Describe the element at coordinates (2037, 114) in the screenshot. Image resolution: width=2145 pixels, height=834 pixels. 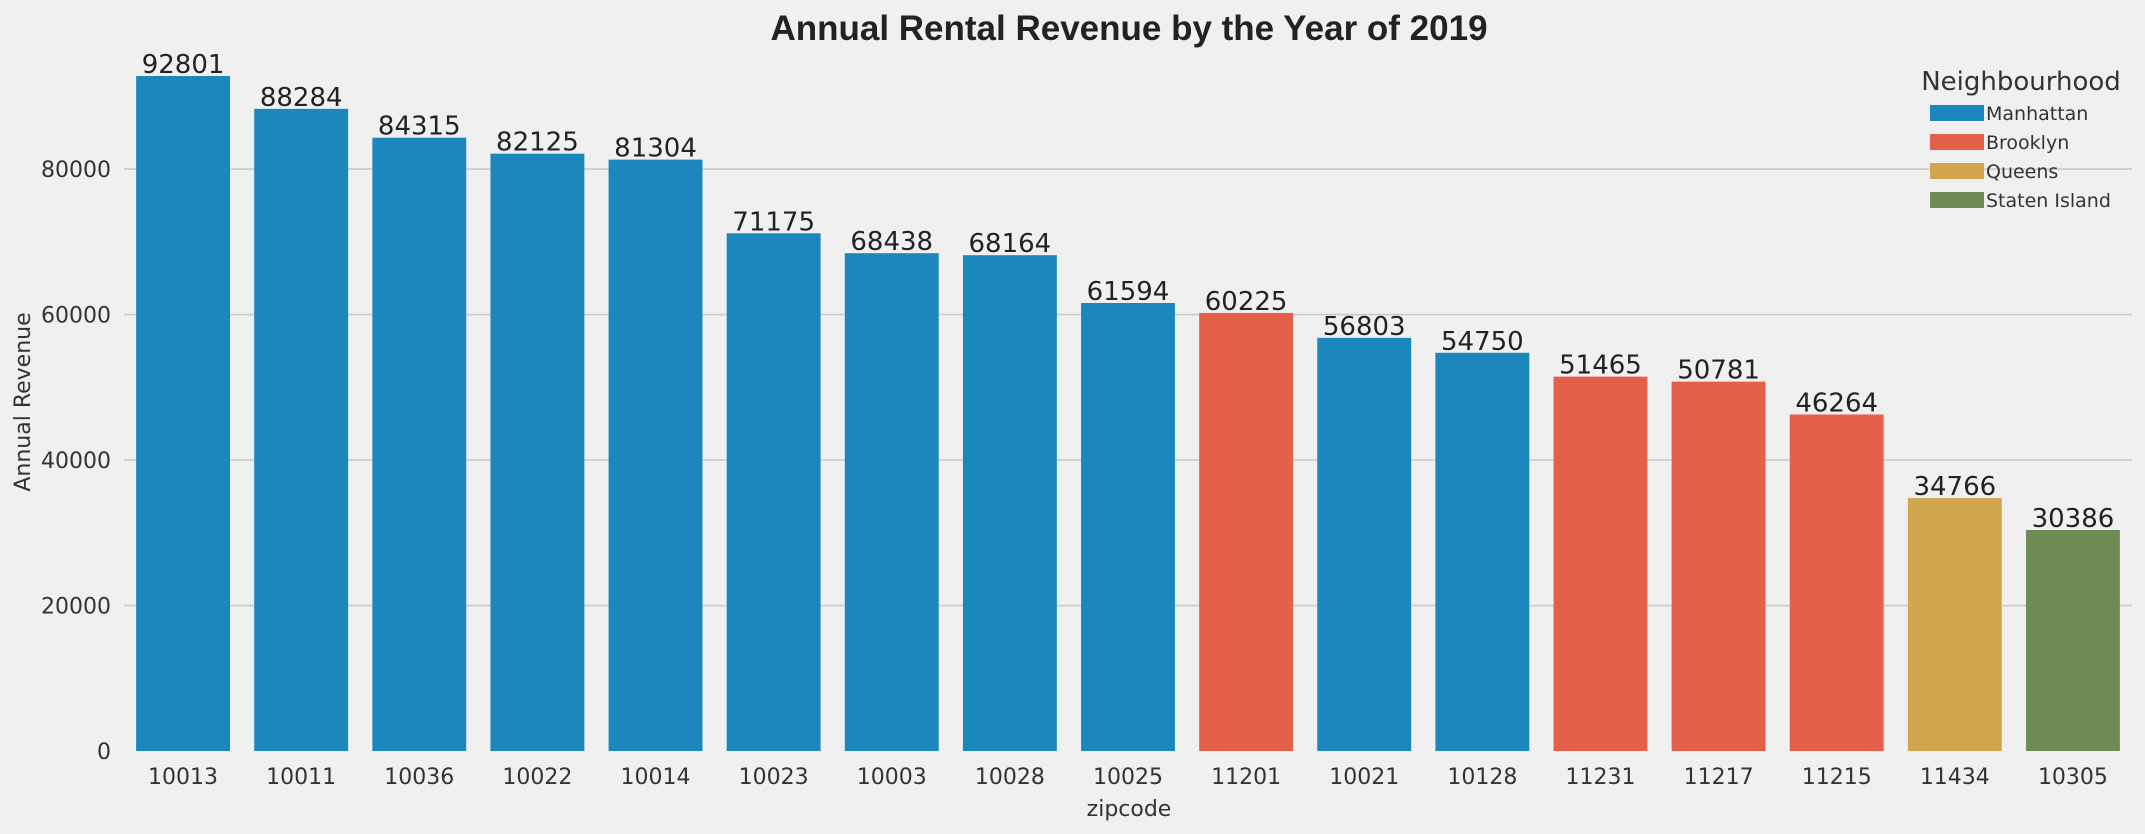
I see `legend-label: Manhattan` at that location.